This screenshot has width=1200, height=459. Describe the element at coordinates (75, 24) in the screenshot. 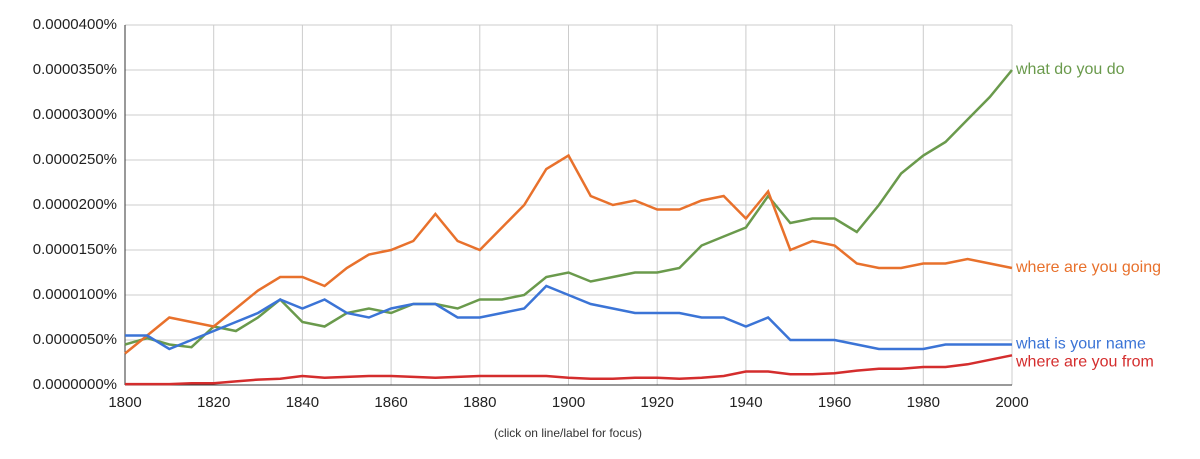

I see `y-tick-label: 0.0000400%` at that location.